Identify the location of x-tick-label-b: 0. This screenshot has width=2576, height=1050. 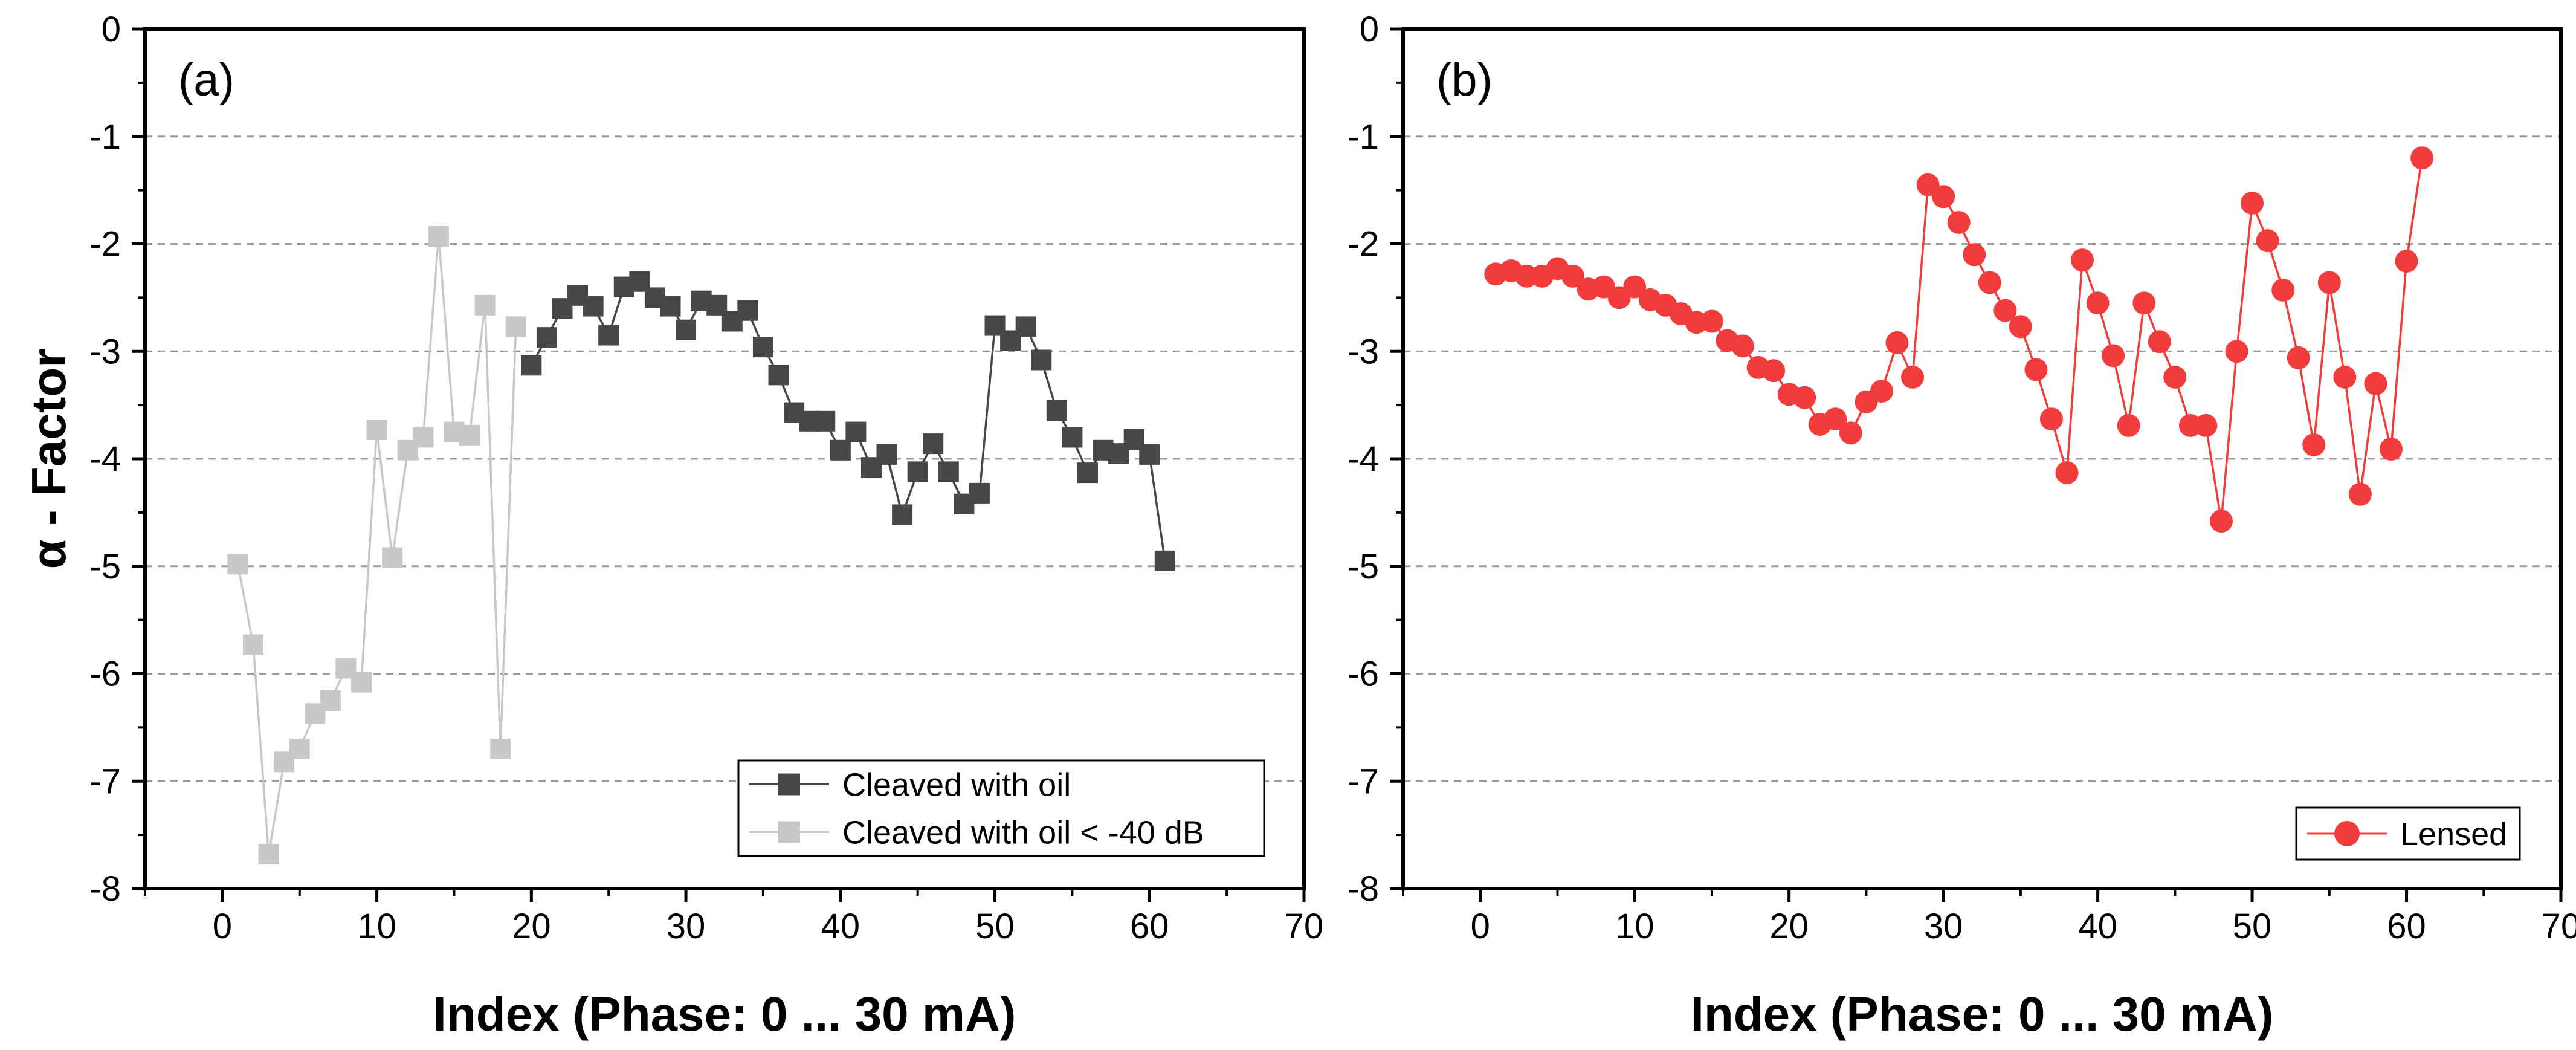
(1480, 926).